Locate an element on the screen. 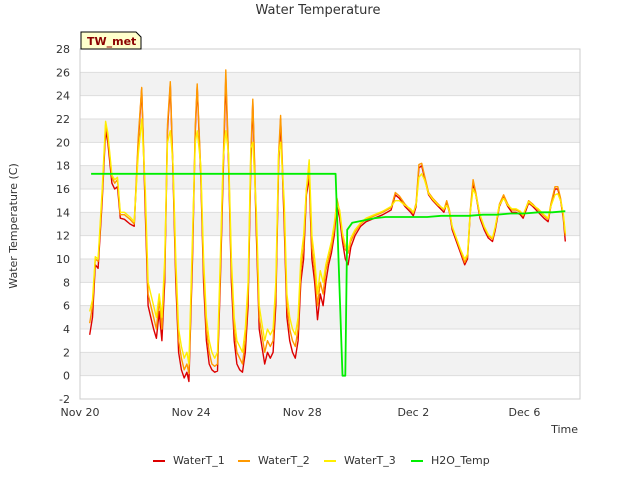 This screenshot has height=480, width=640. y-tick-label: 12 is located at coordinates (63, 236).